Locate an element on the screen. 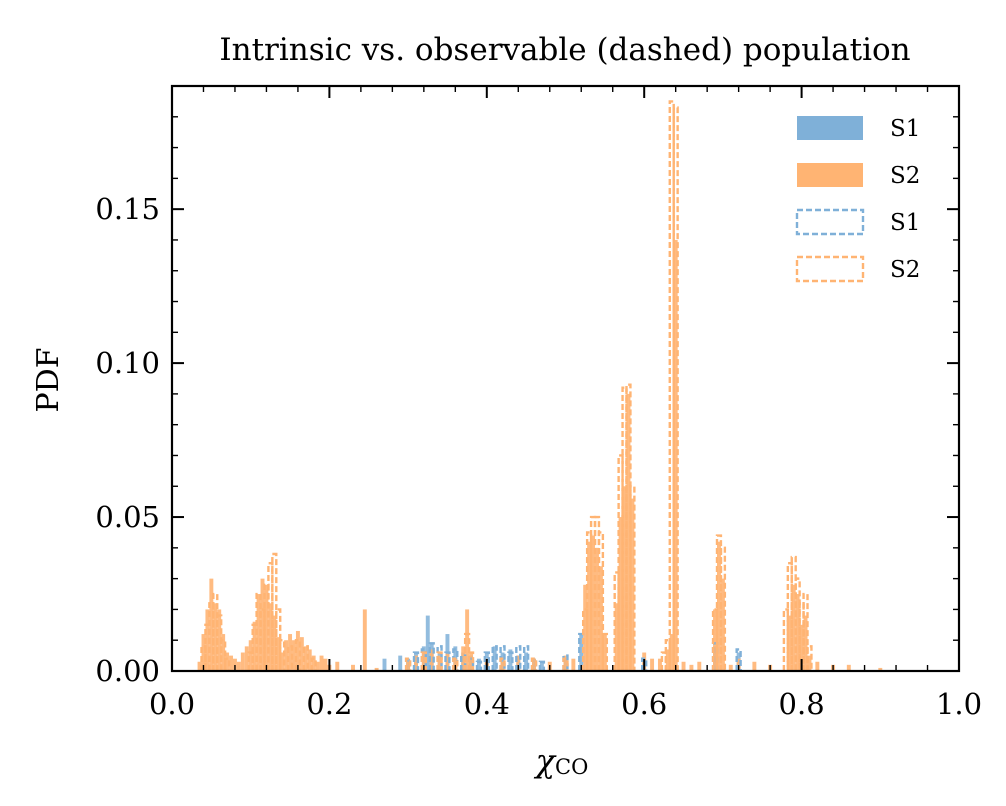 The width and height of the screenshot is (1006, 806). y-tick-label-1: 0.05 is located at coordinates (127, 517).